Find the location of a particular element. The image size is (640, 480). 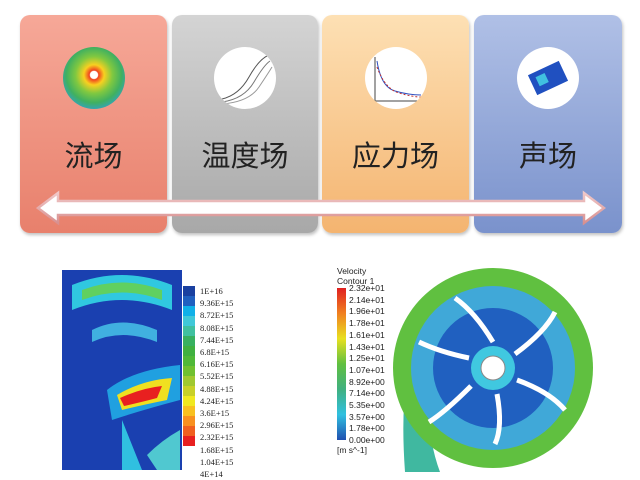

legend-tick-label: 3.6E+15 is located at coordinates (215, 413).